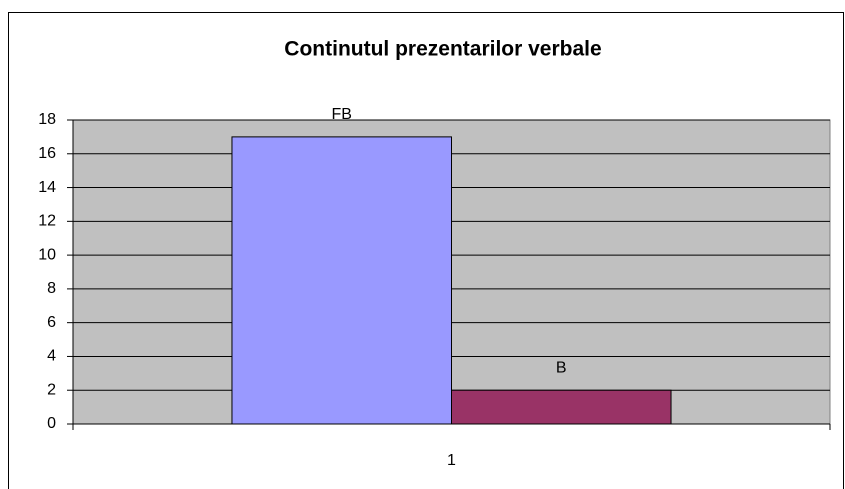 The width and height of the screenshot is (845, 489). Describe the element at coordinates (47, 254) in the screenshot. I see `y-tick-label: 10` at that location.